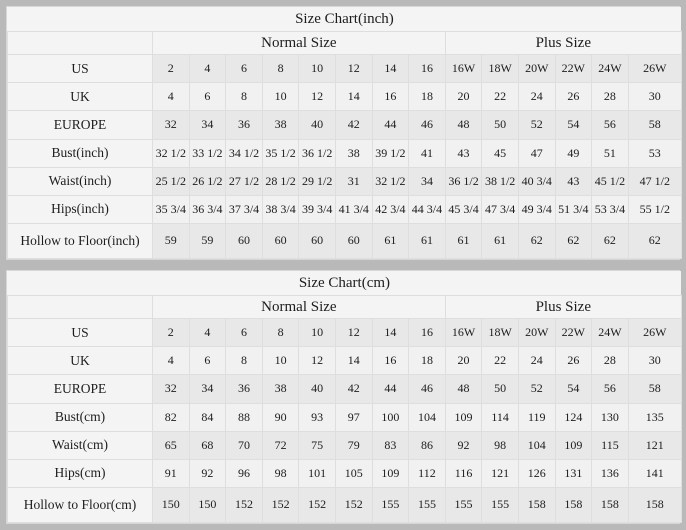 Image resolution: width=686 pixels, height=530 pixels. Describe the element at coordinates (80, 97) in the screenshot. I see `row-label: UK` at that location.